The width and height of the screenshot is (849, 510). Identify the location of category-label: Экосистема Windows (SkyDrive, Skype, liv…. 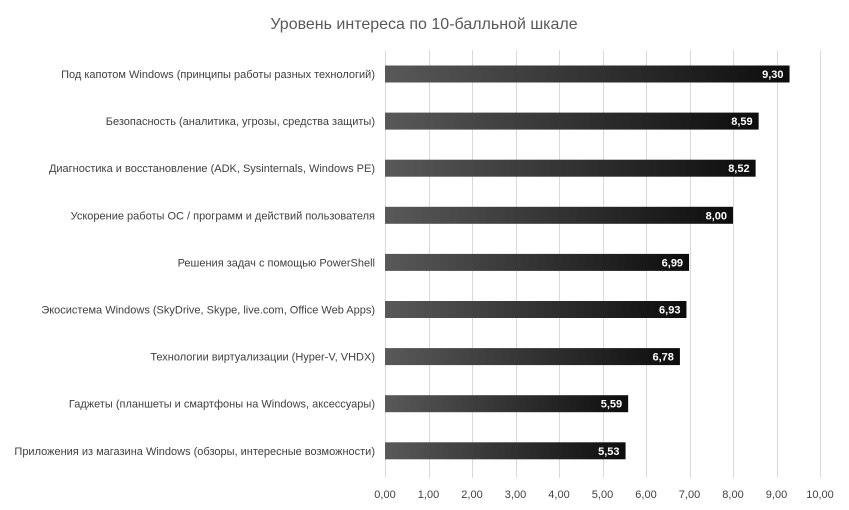
(208, 311).